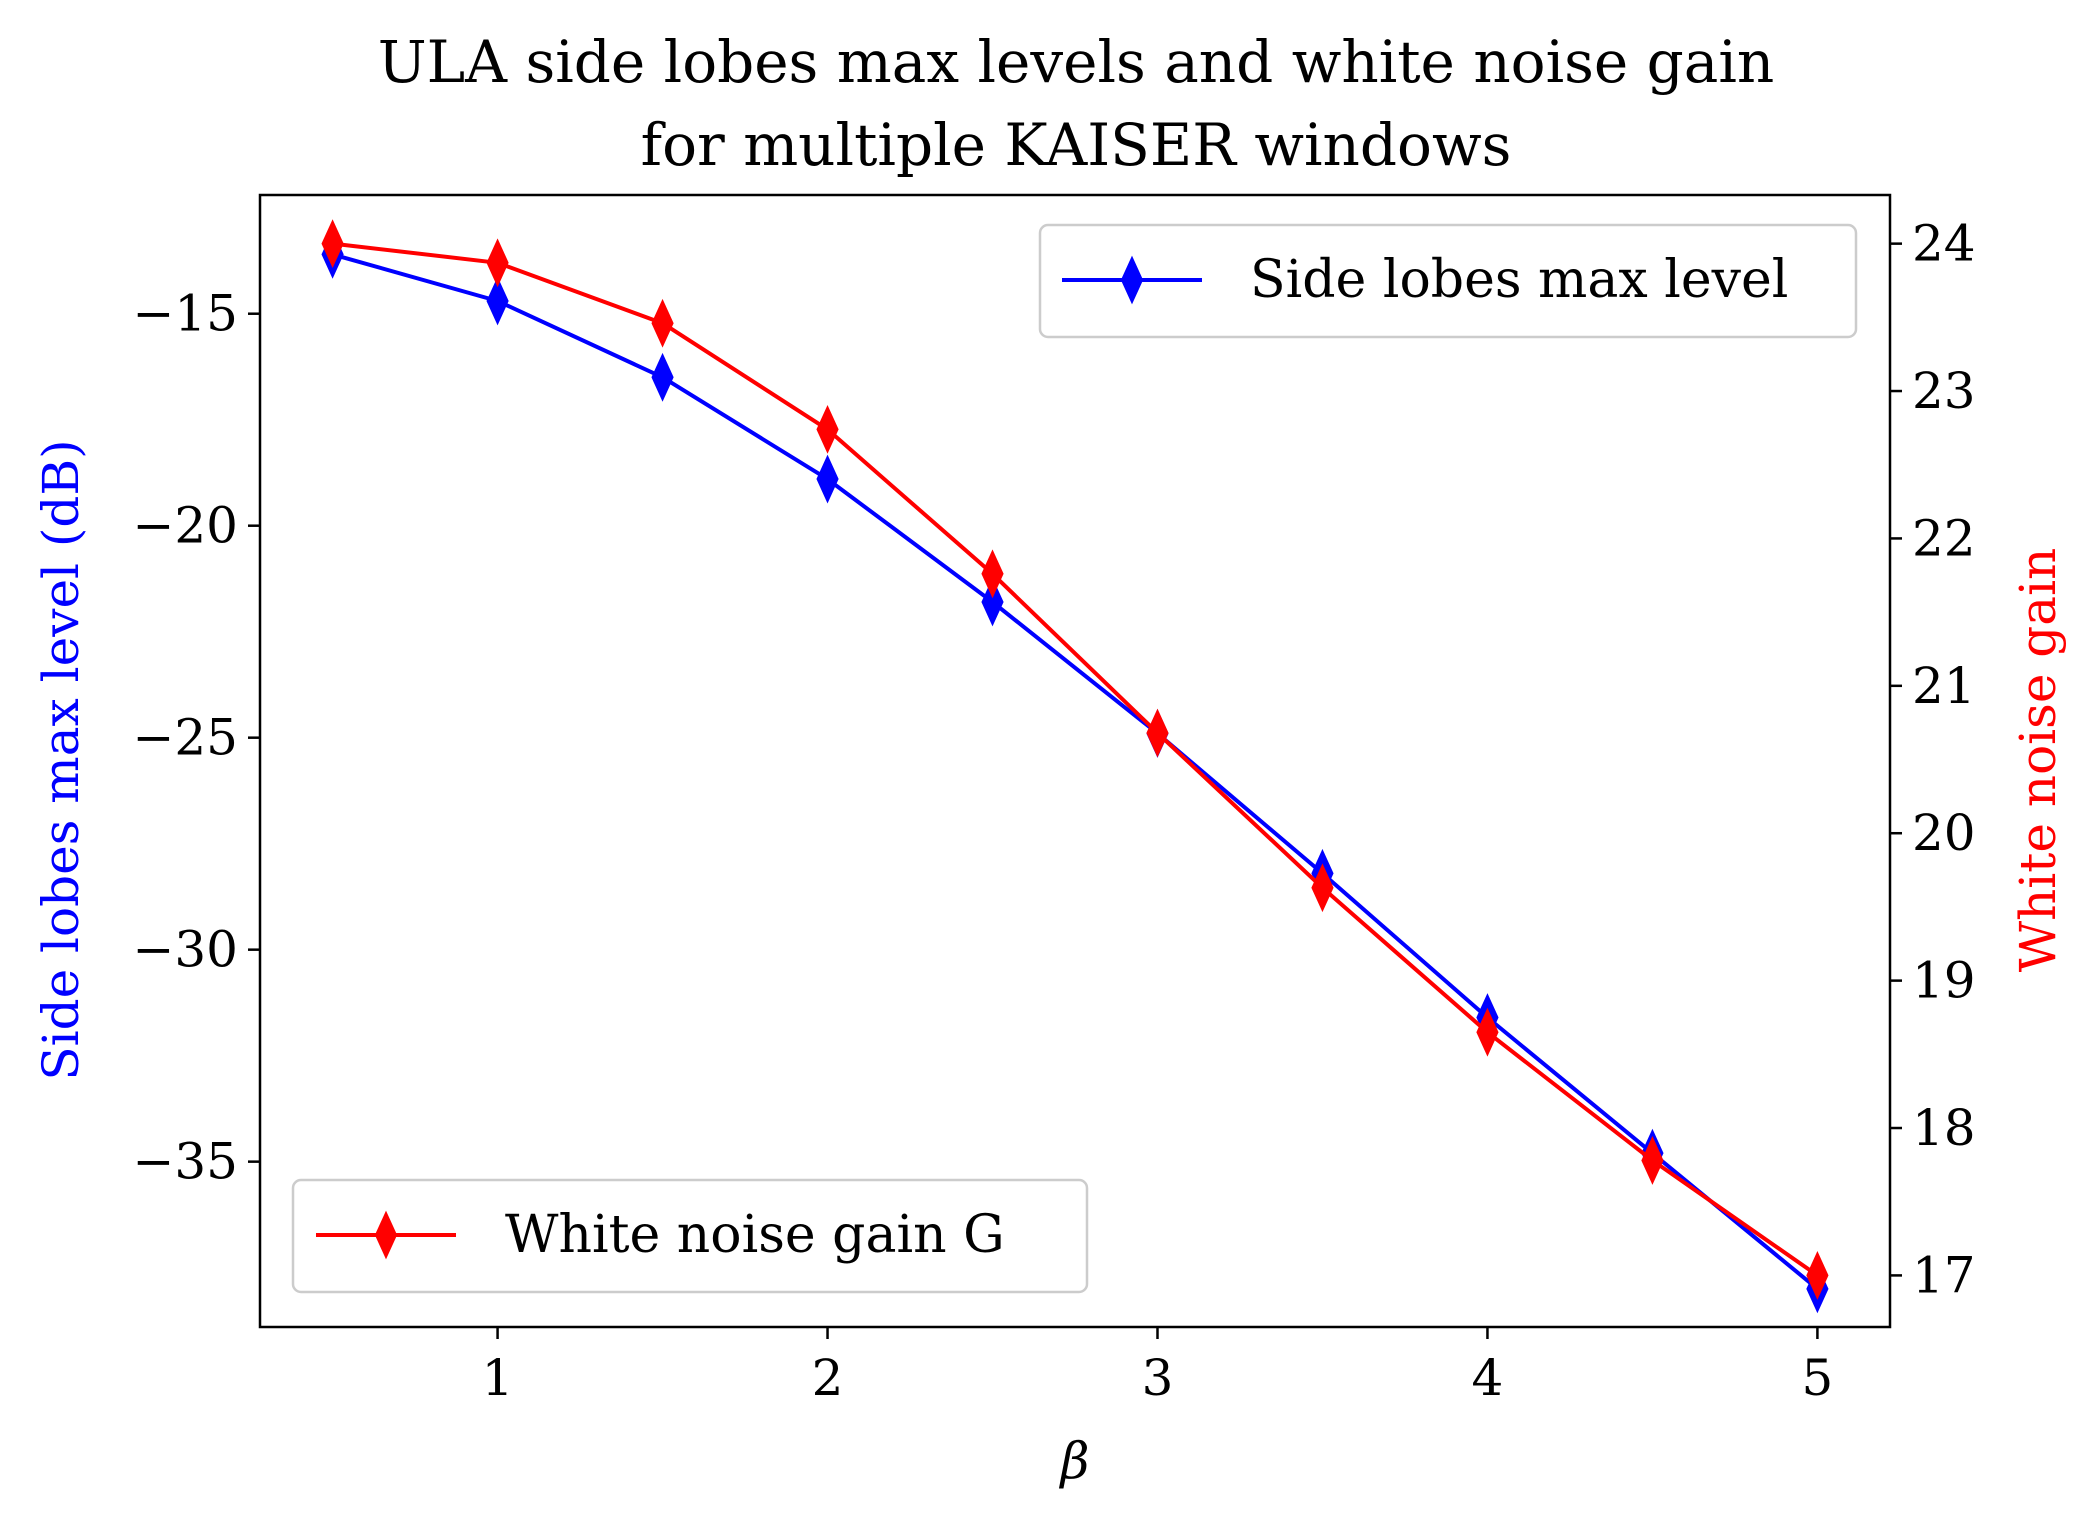  I want to click on legend-top-right-box, so click(1448, 281).